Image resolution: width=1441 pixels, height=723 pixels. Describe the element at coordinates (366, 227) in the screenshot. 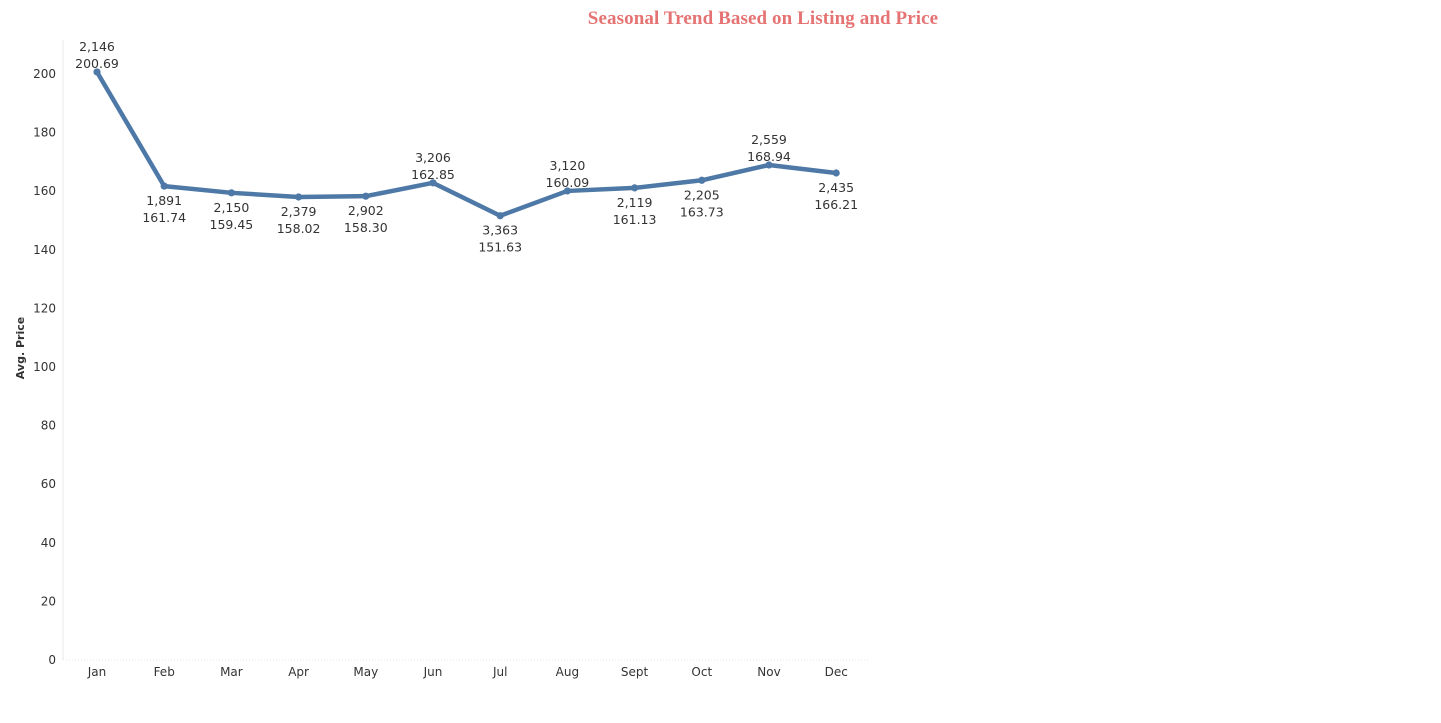

I see `avg-price-label: 158.30` at that location.